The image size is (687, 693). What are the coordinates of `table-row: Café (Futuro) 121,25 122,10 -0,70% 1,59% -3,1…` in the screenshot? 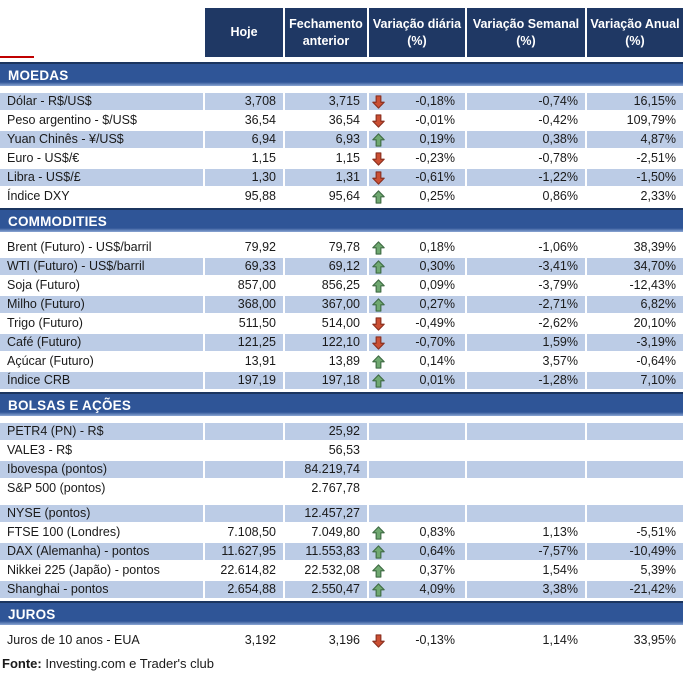 It's located at (341, 342).